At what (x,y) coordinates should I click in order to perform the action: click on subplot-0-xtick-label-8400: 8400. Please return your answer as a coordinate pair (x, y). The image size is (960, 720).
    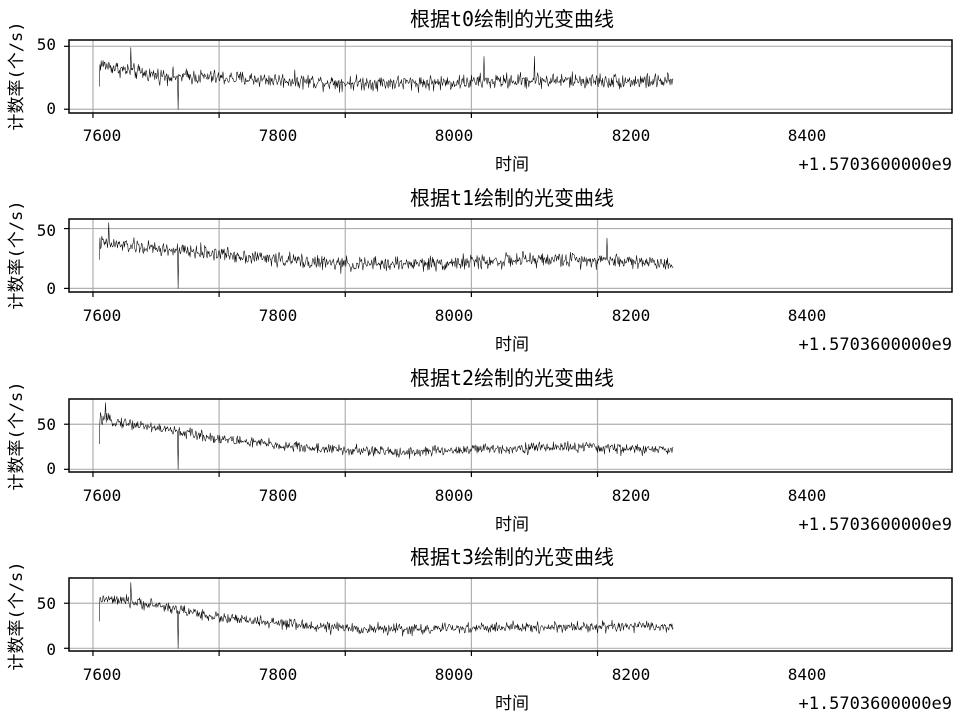
    Looking at the image, I should click on (807, 135).